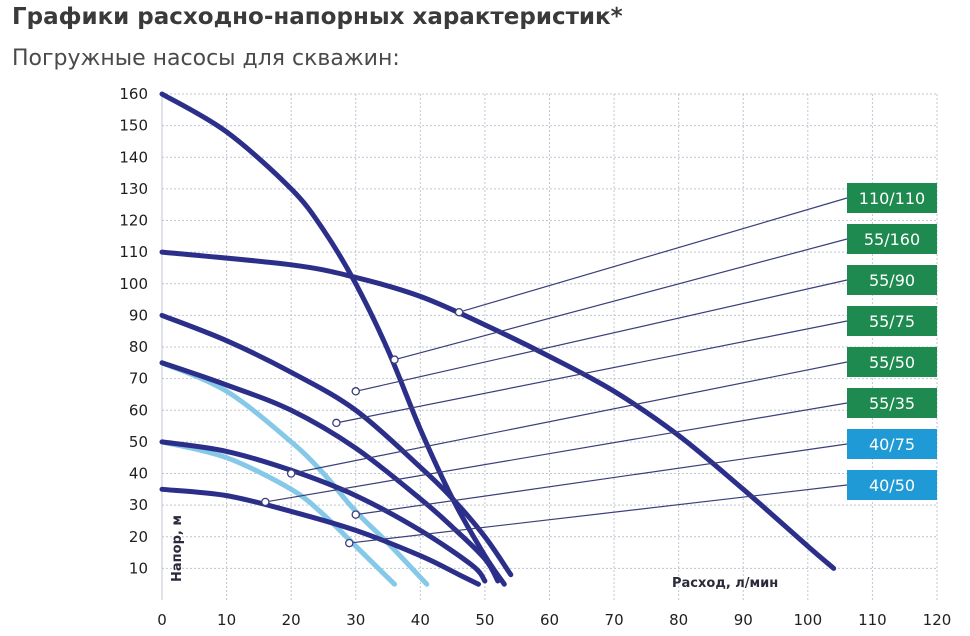 This screenshot has width=970, height=636. I want to click on legend-label-40-75: 40/75, so click(892, 444).